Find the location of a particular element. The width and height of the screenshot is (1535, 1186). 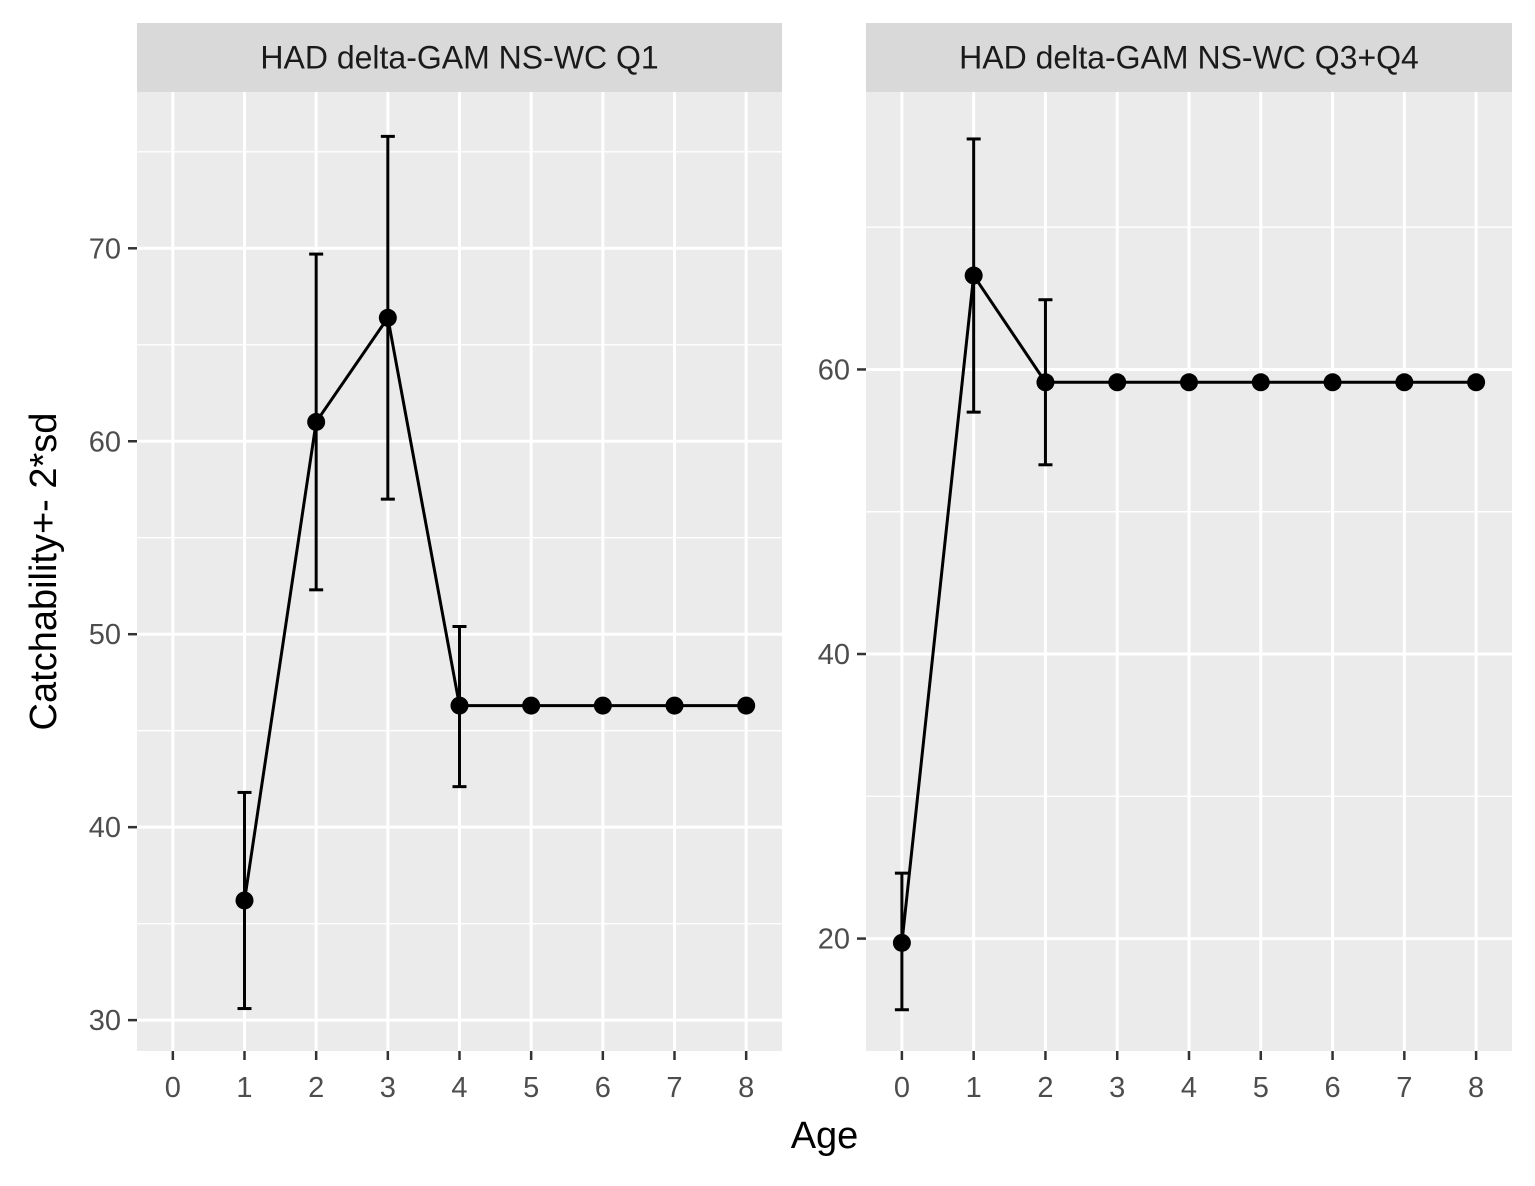

y-axis-title: Catchability+- 2*sd is located at coordinates (44, 572).